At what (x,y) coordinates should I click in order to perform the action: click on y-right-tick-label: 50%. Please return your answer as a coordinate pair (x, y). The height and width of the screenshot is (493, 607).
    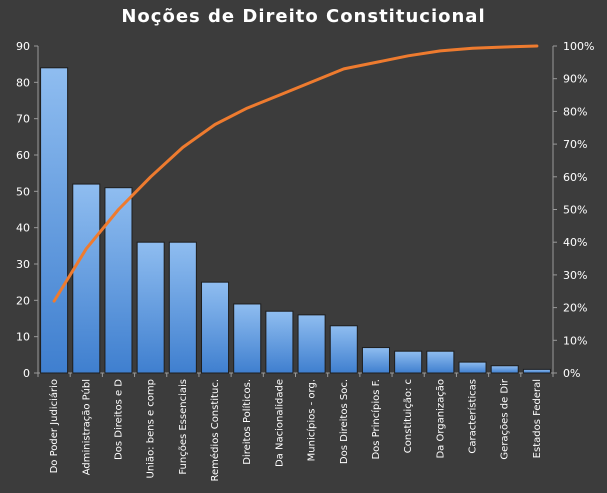
    Looking at the image, I should click on (575, 210).